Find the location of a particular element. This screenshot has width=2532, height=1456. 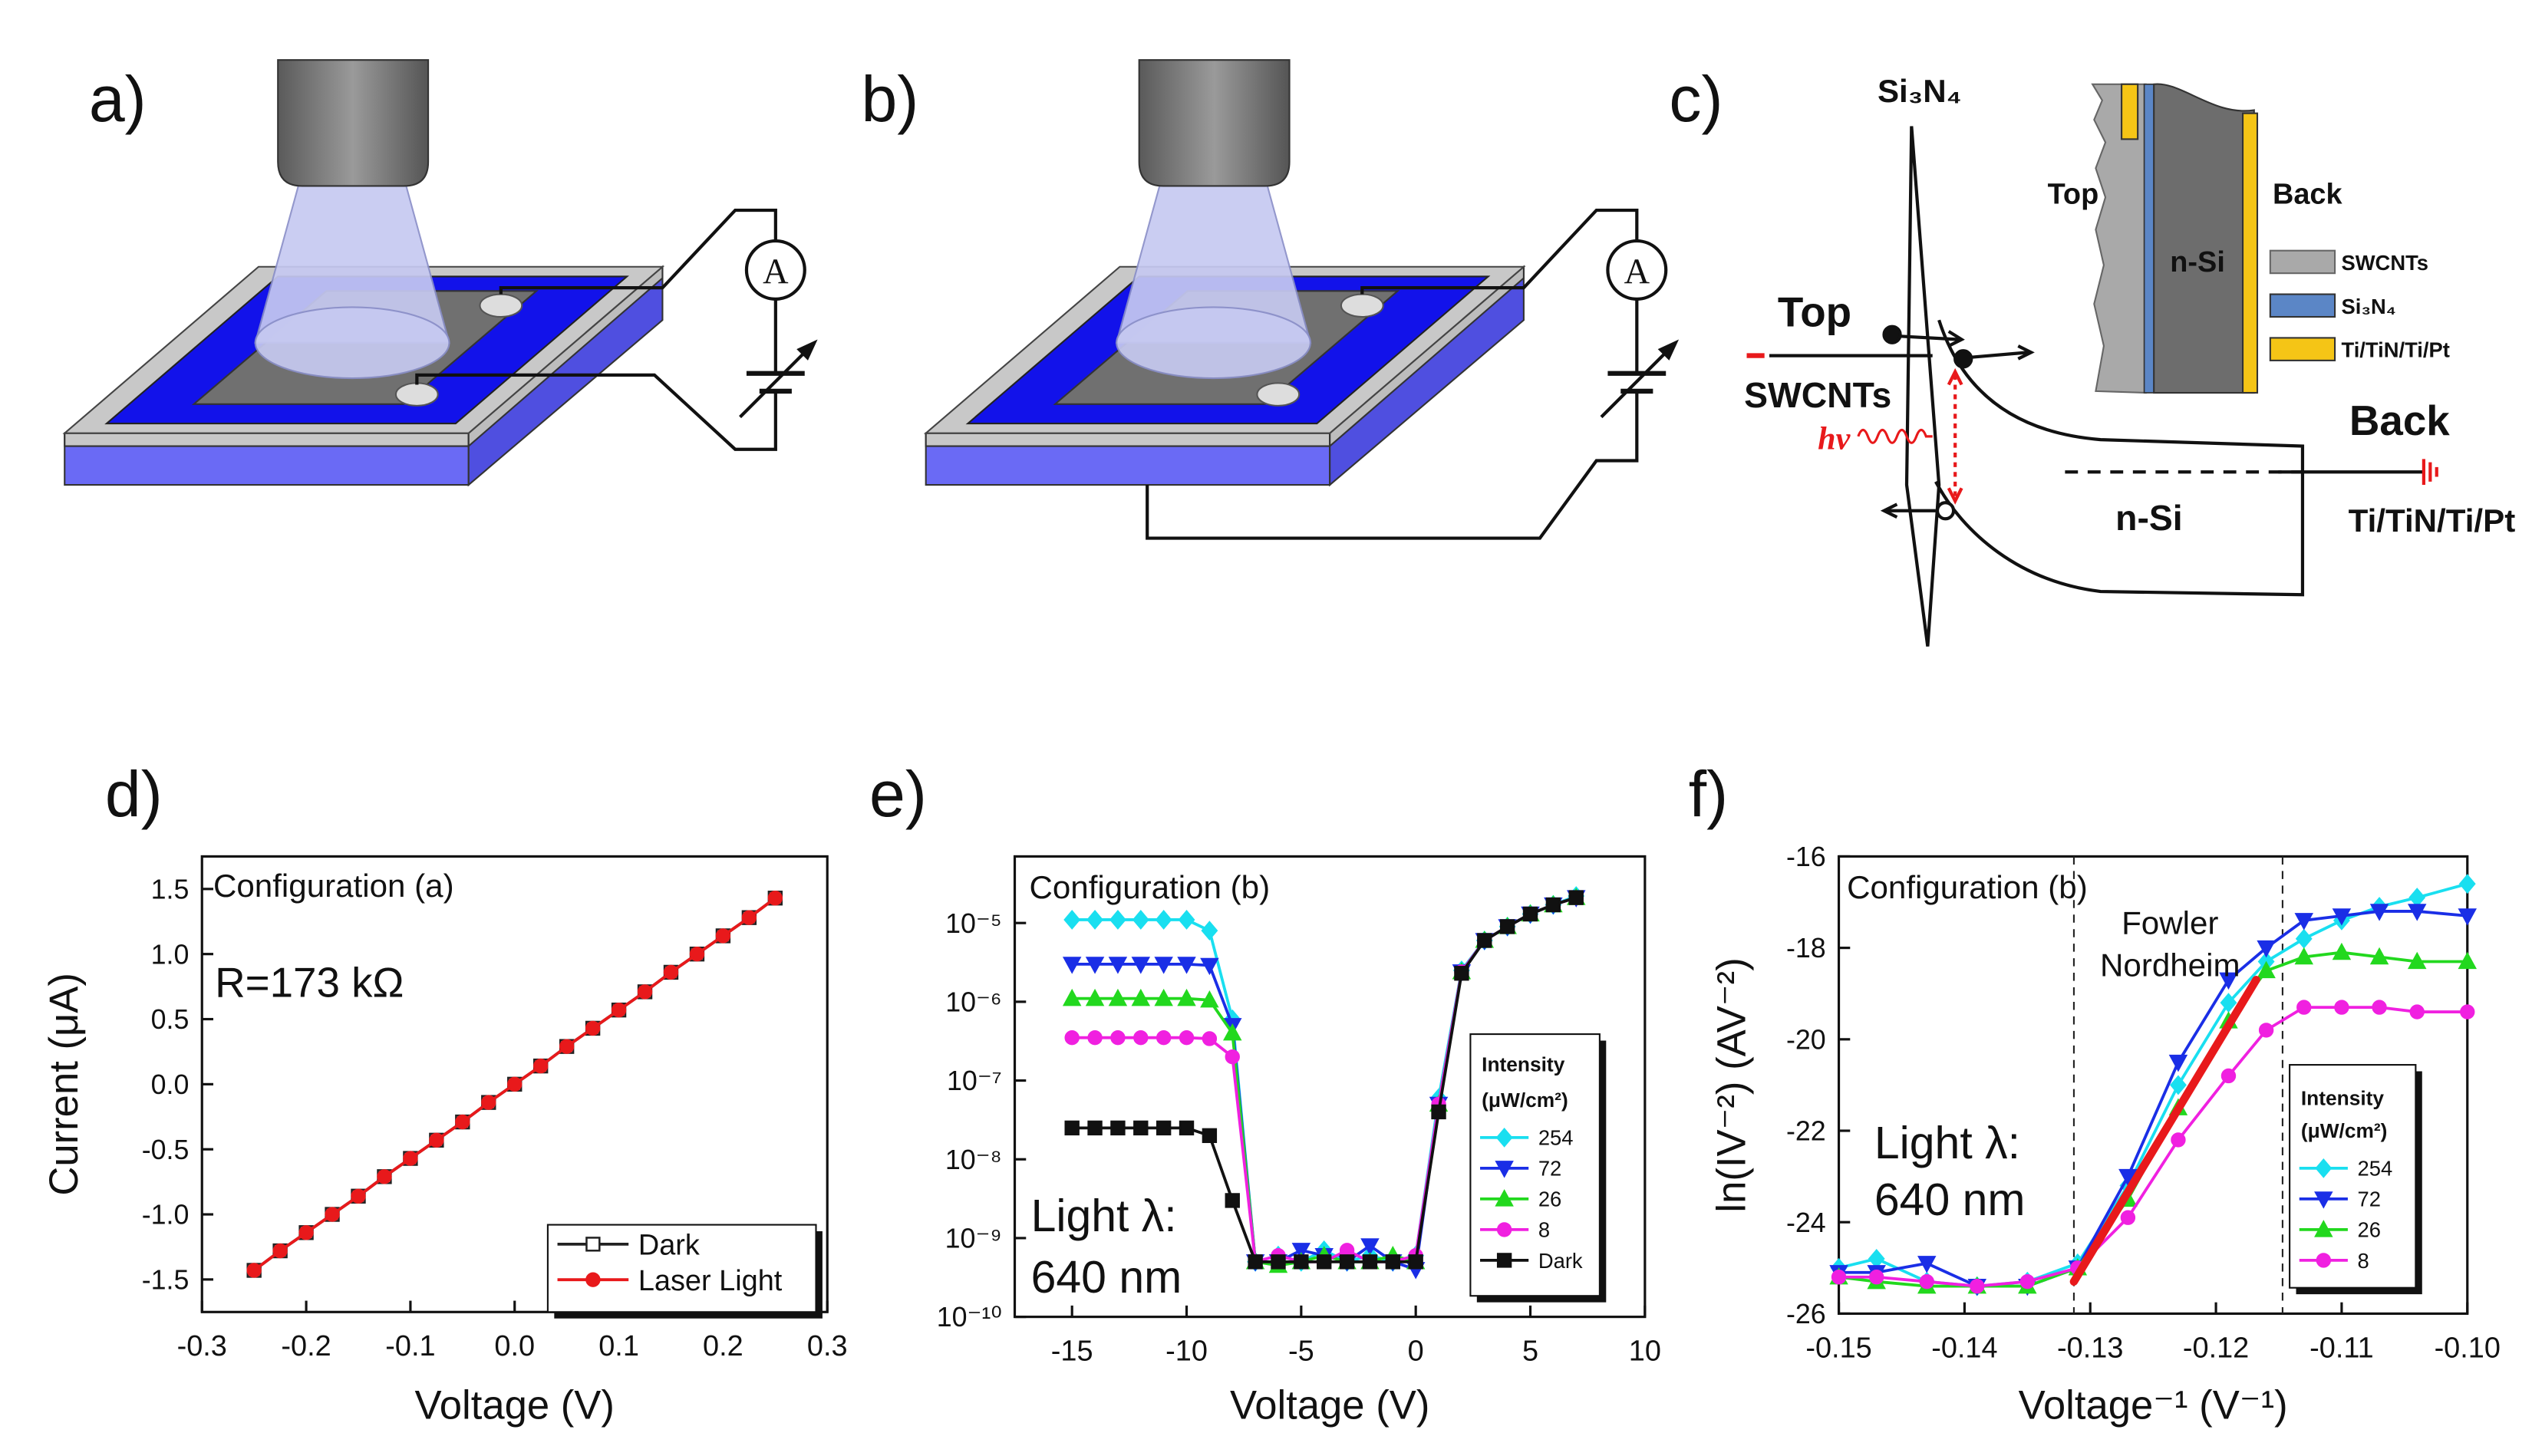

y-tick-label: 10⁻⁶ is located at coordinates (973, 1002).